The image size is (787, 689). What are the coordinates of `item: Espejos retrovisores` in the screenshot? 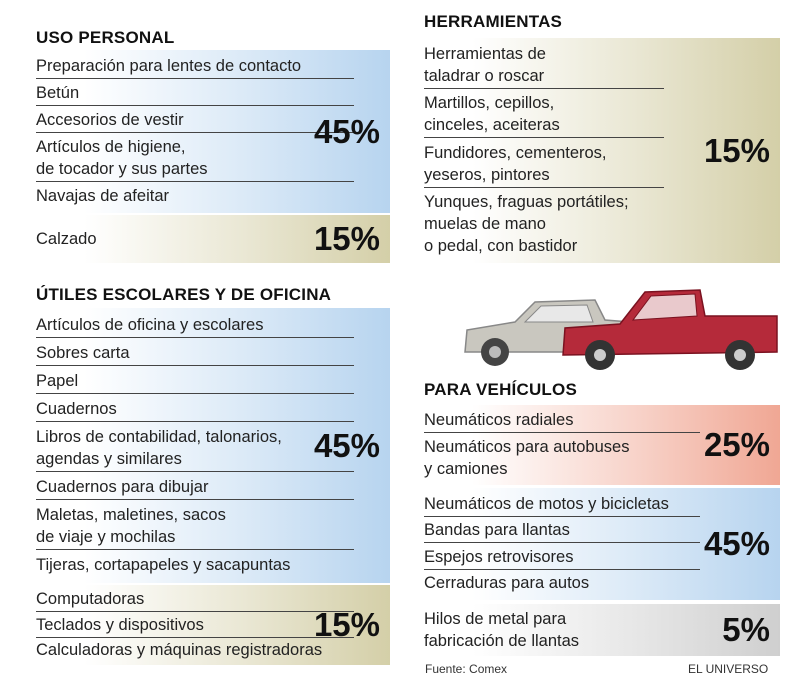 It's located at (562, 558).